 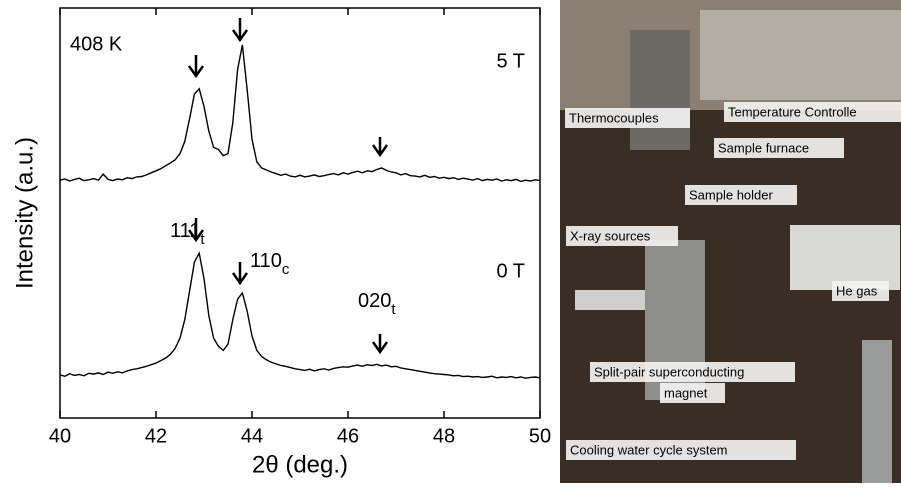 I want to click on photo-label: Sample holder, so click(x=731, y=194).